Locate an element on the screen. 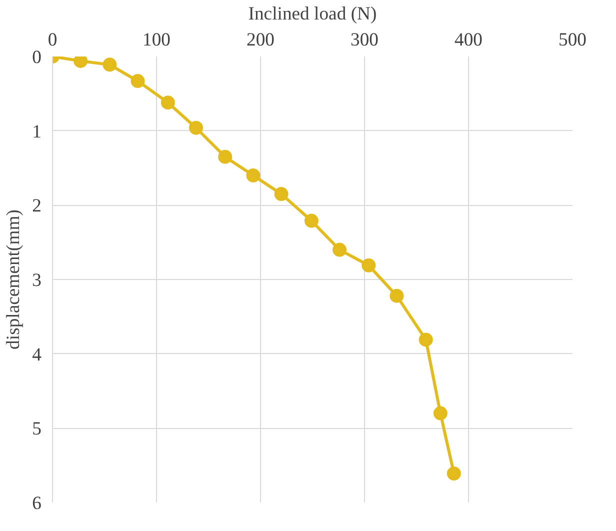 Image resolution: width=616 pixels, height=531 pixels. y-axis-title: displacement(mm) is located at coordinates (13, 280).